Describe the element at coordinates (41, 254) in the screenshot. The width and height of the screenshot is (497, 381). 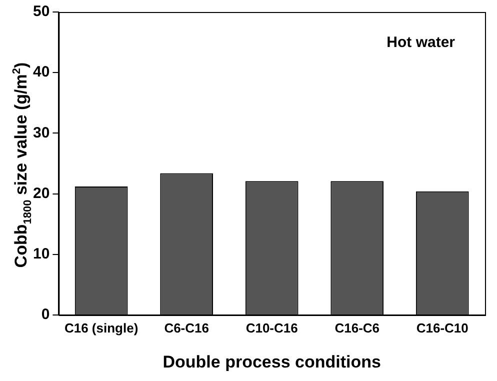
I see `y-tick-label: 10` at that location.